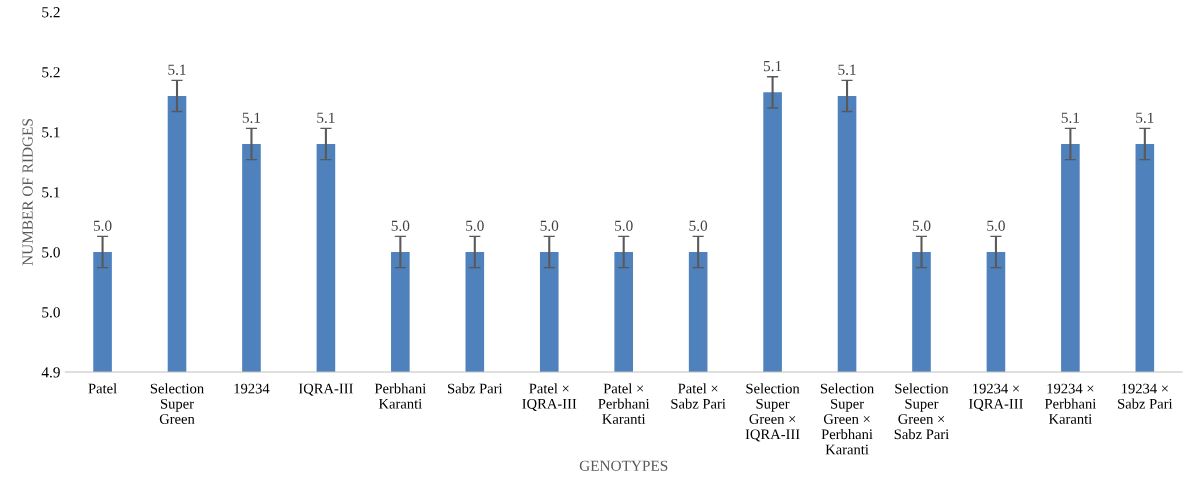  I want to click on x-tick-label: Selection Super Green × Perbhani Karanti, so click(847, 419).